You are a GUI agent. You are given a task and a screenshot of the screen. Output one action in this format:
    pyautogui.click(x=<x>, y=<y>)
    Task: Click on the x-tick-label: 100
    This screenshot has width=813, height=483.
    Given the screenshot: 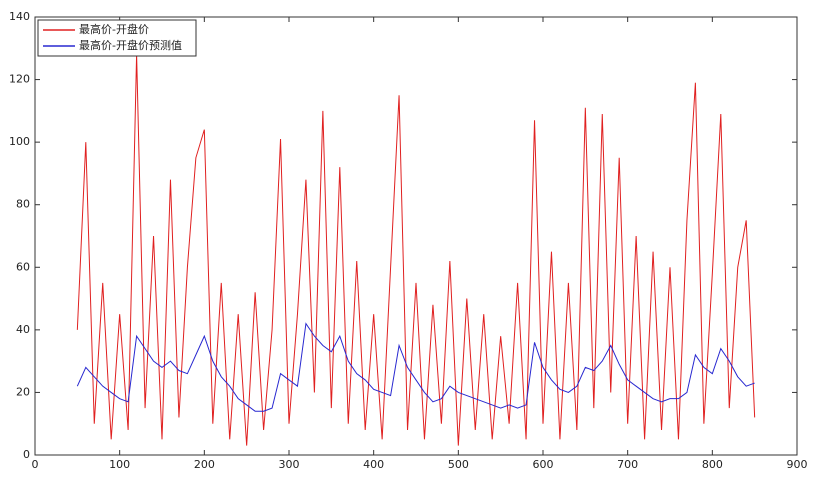 What is the action you would take?
    pyautogui.click(x=119, y=464)
    